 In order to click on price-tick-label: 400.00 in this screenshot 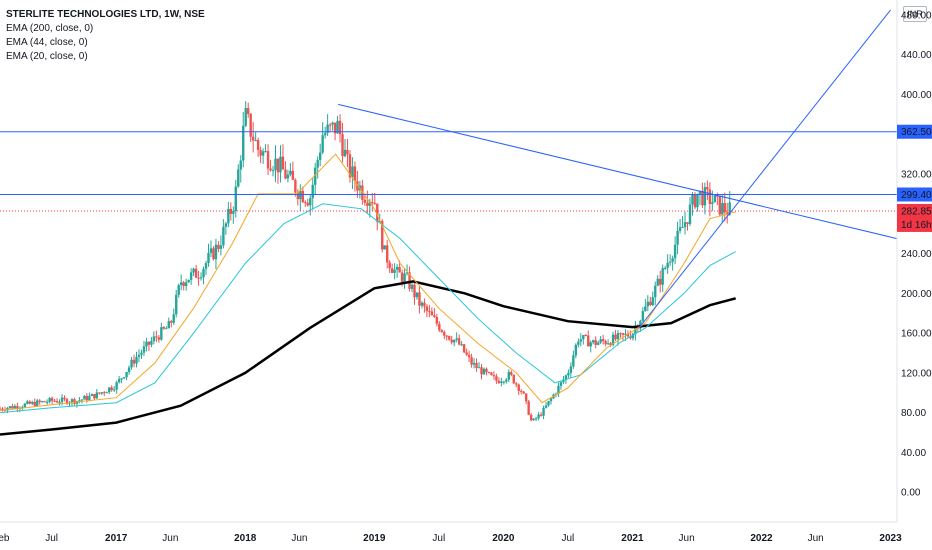, I will do `click(916, 95)`.